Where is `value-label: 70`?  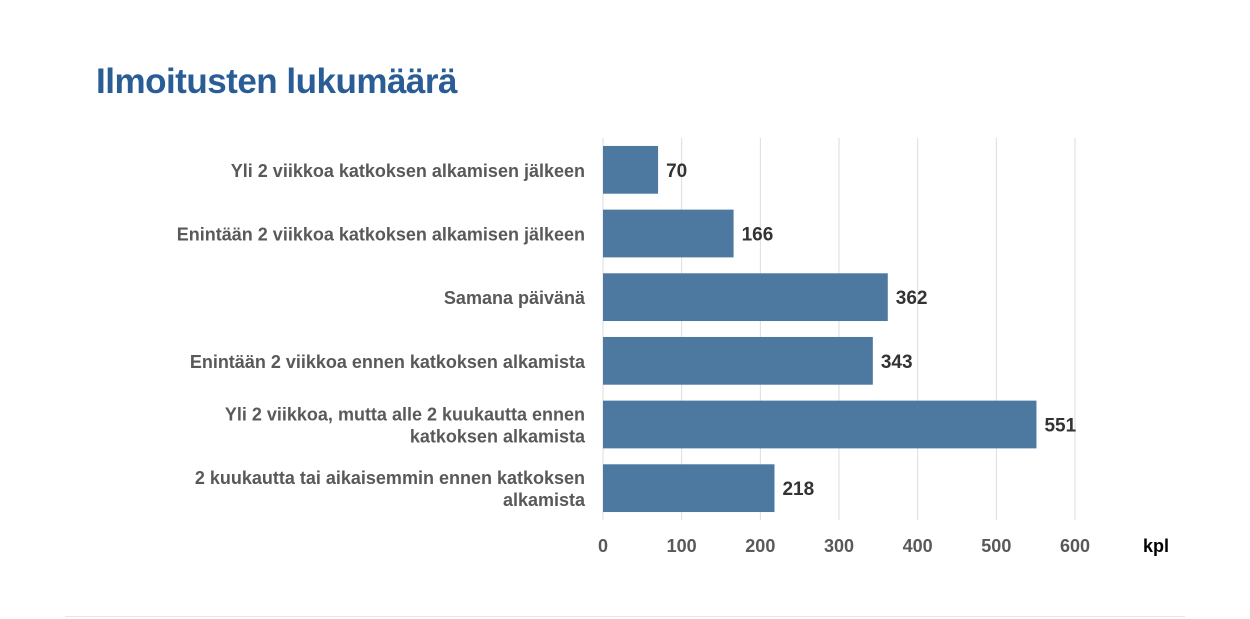 value-label: 70 is located at coordinates (676, 171).